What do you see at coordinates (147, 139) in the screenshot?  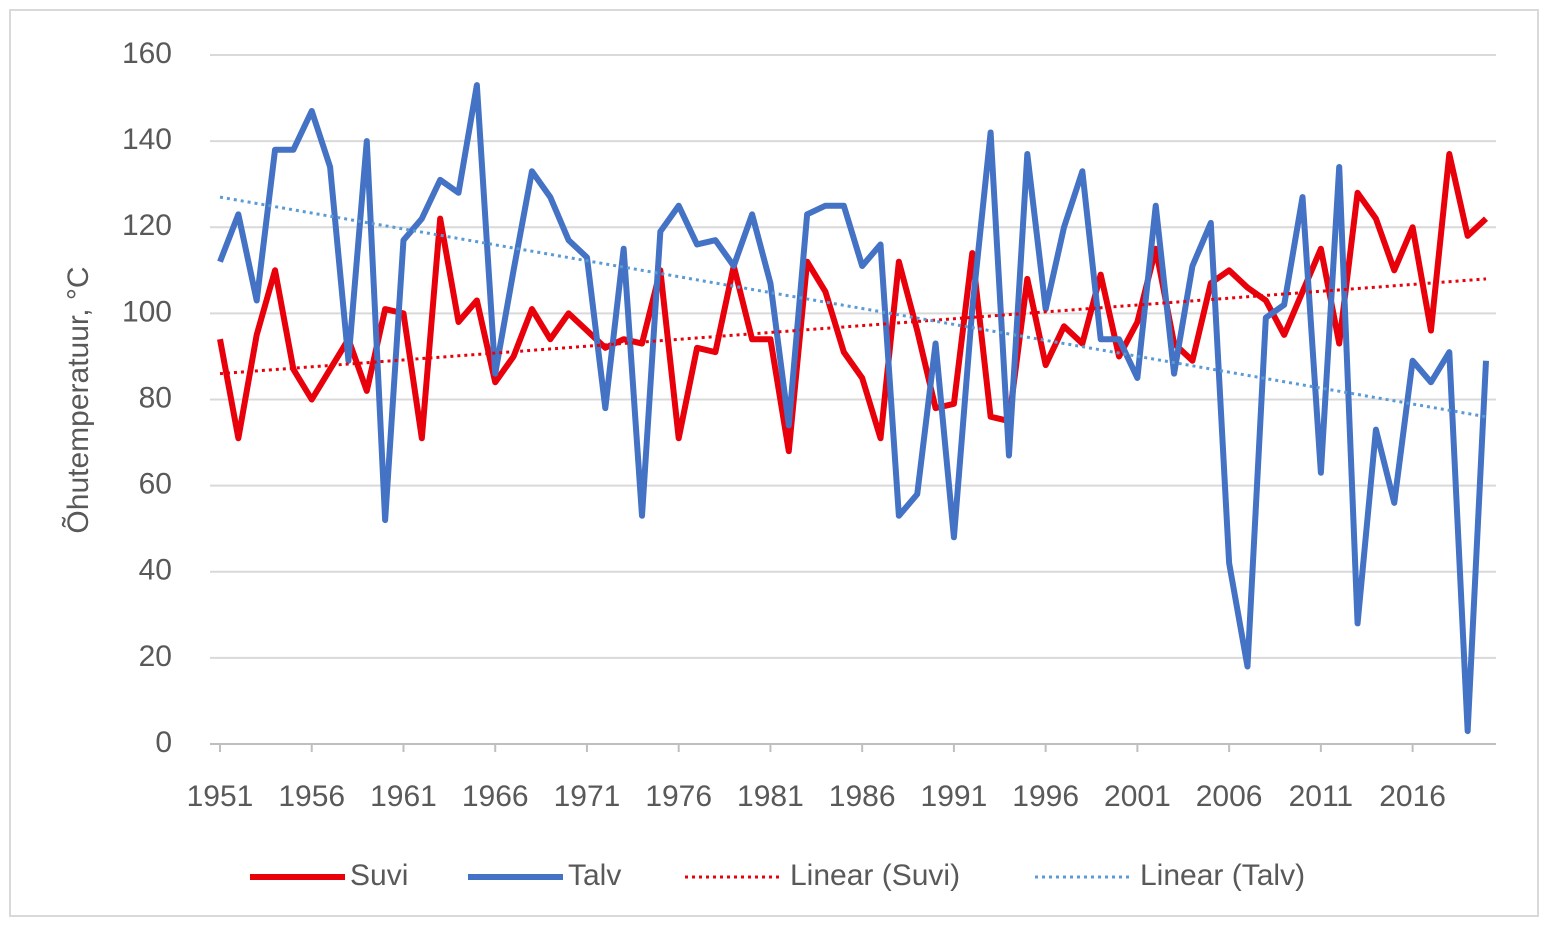 I see `y-tick-label: 140` at bounding box center [147, 139].